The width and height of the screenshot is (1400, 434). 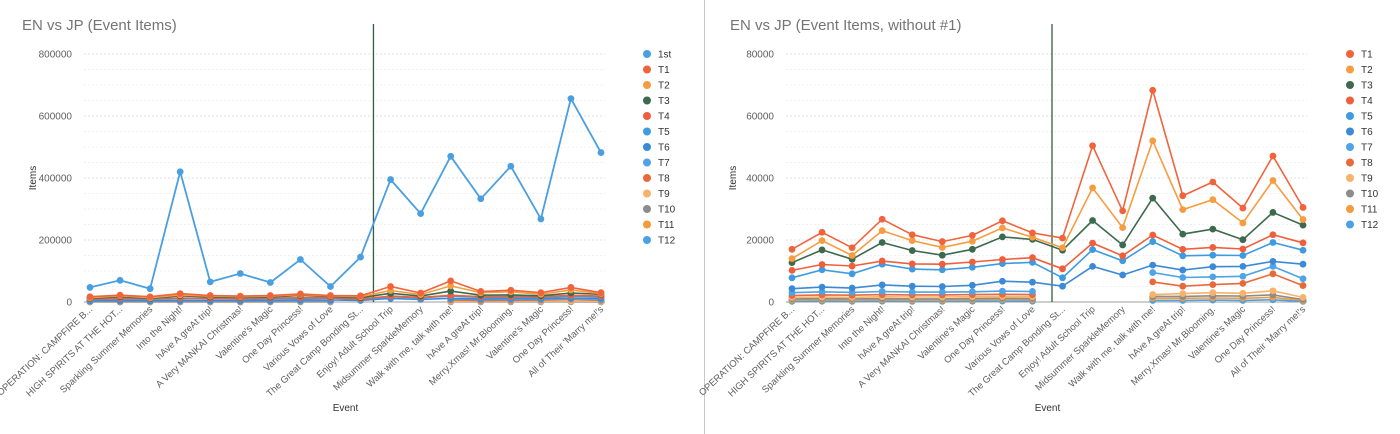 What do you see at coordinates (666, 225) in the screenshot?
I see `legend-label-t11: T11` at bounding box center [666, 225].